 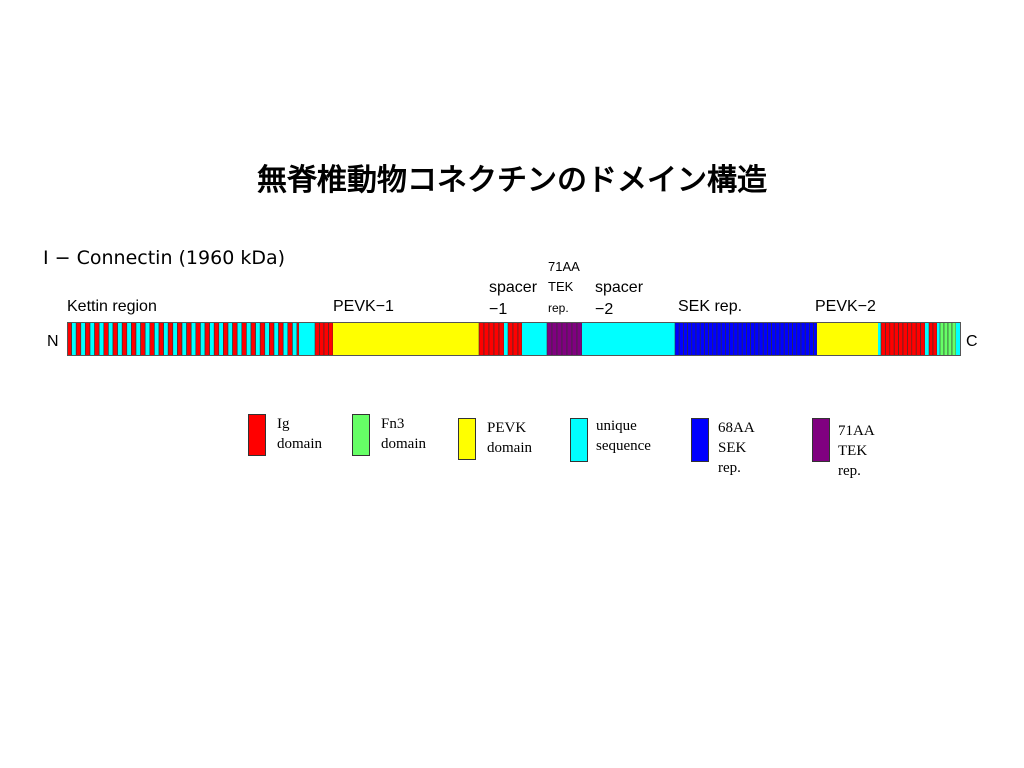 I want to click on legend-swatch-tek, so click(x=821, y=440).